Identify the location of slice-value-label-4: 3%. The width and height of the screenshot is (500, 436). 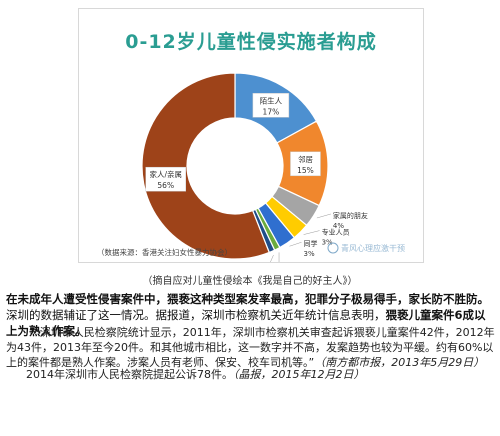
(327, 243).